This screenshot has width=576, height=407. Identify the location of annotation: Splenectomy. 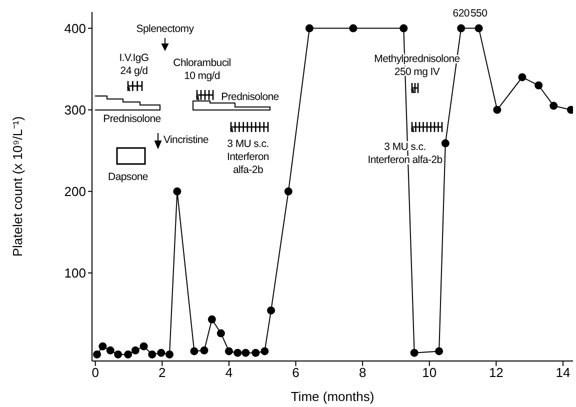
(165, 29).